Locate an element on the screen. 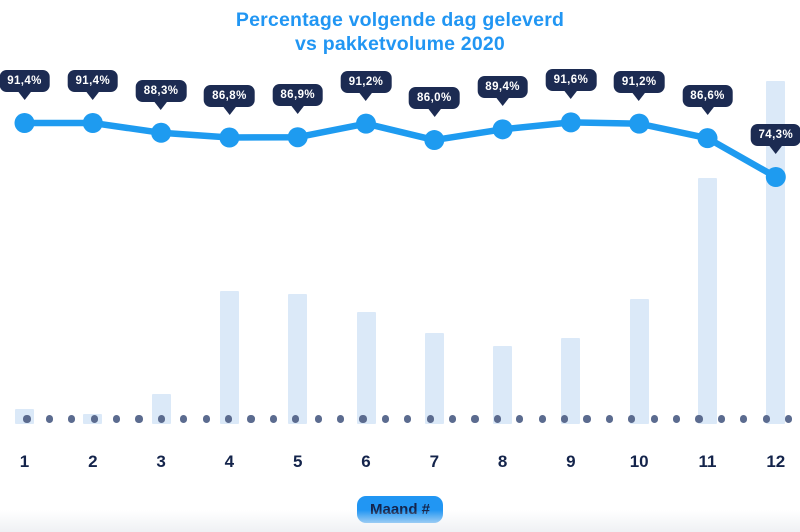 The height and width of the screenshot is (532, 800). point-value-badge: 86,9% is located at coordinates (297, 99).